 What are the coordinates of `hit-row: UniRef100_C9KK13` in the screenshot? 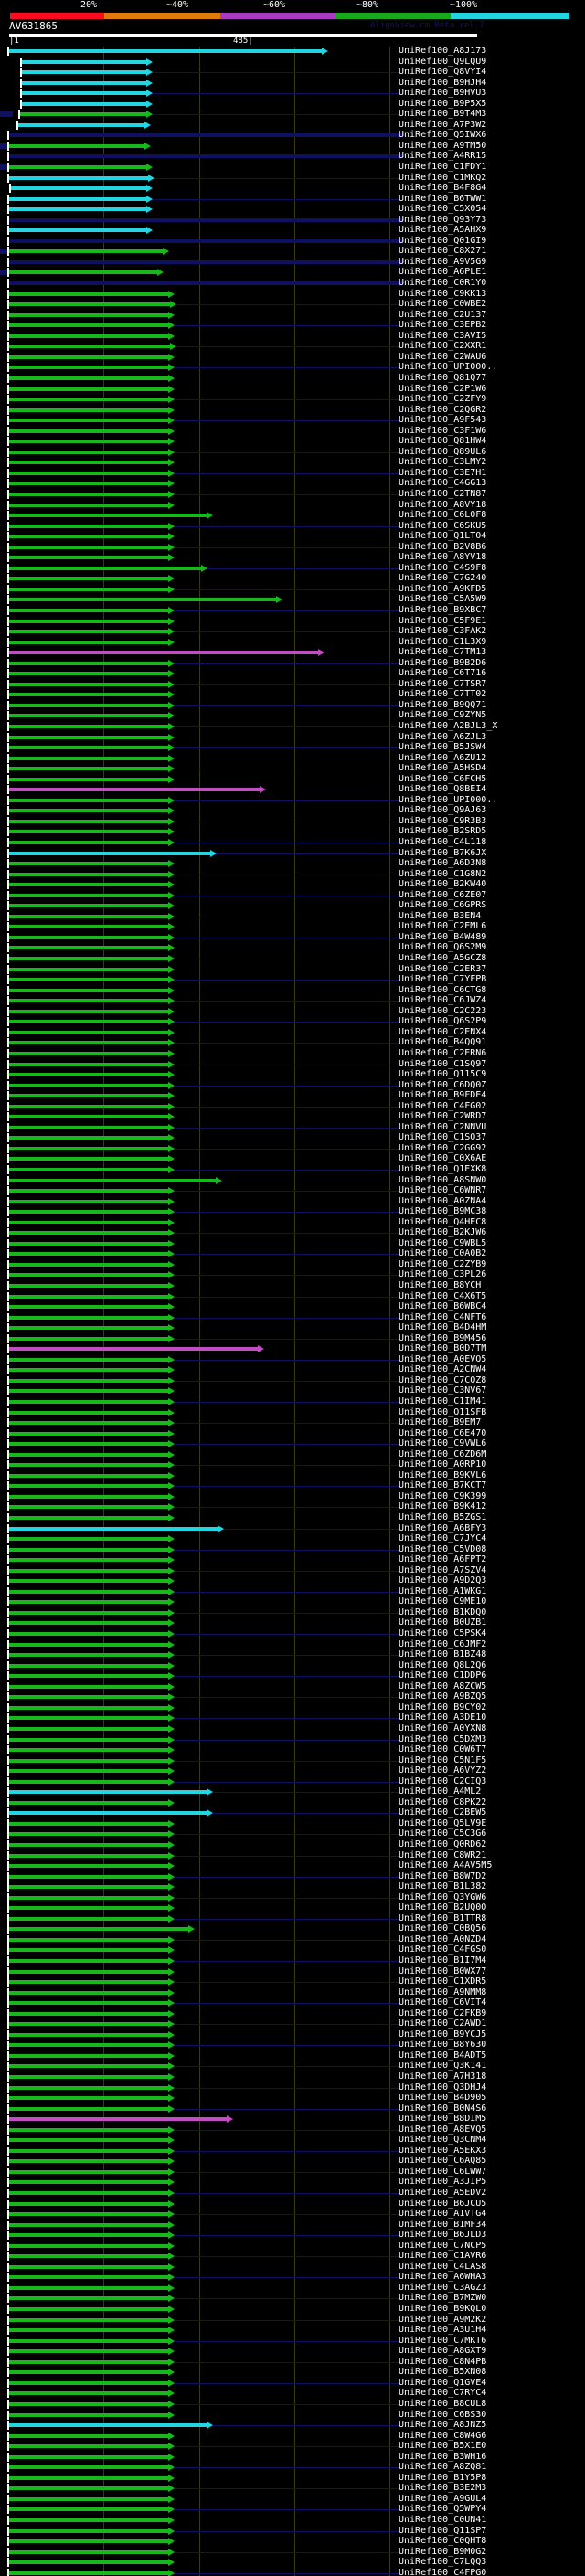 It's located at (293, 295).